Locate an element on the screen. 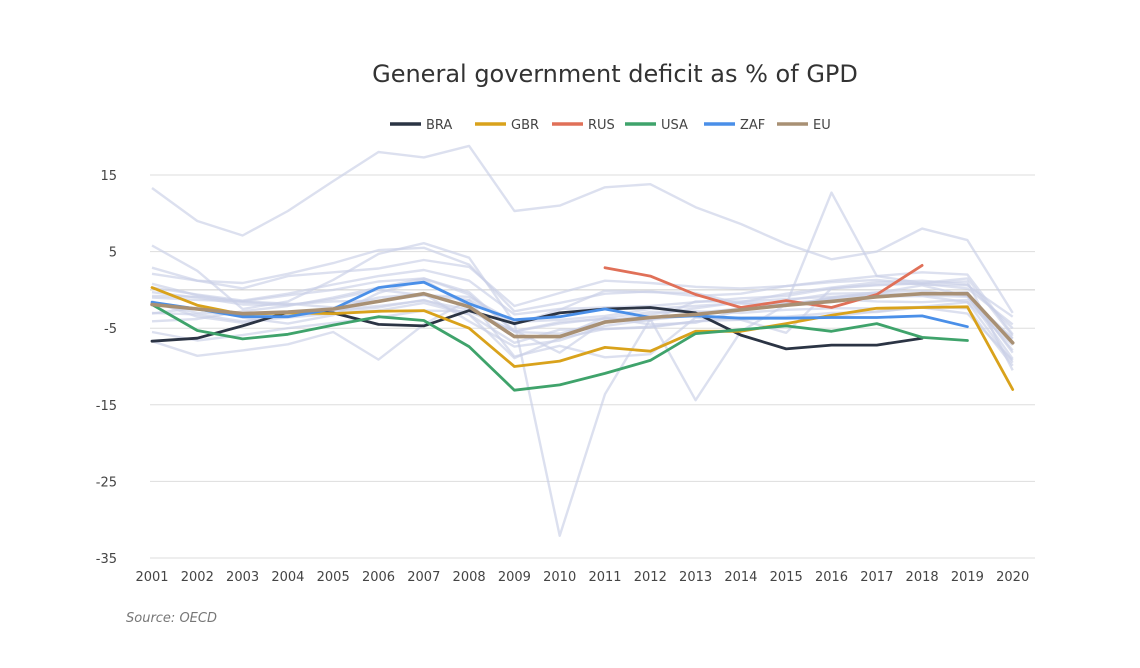  x-tick-label: 2011 is located at coordinates (604, 577).